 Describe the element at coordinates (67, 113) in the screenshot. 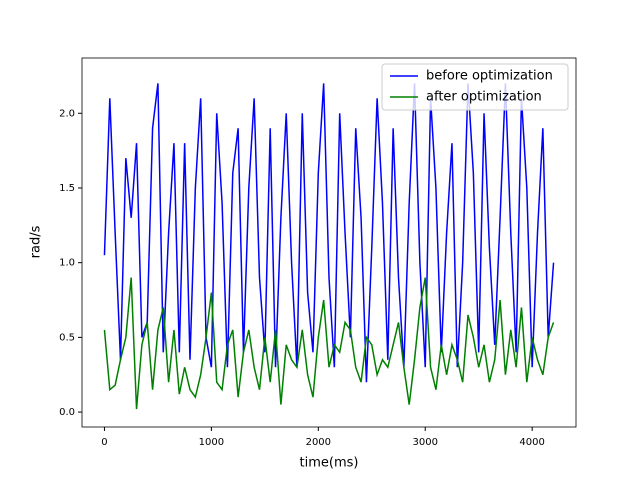

I see `y-tick-label: 2.0` at that location.